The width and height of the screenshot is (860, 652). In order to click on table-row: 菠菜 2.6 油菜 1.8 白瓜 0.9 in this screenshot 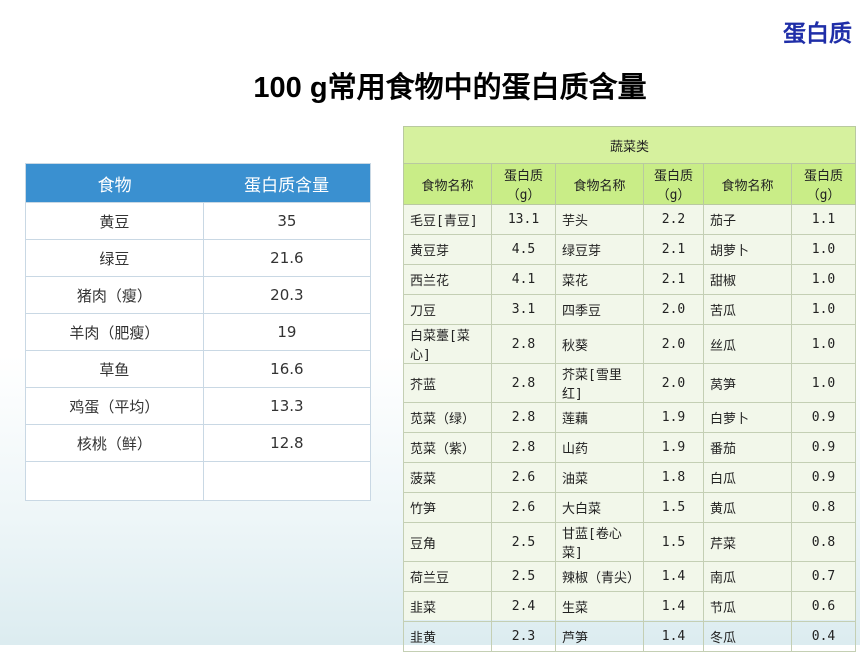, I will do `click(630, 477)`.